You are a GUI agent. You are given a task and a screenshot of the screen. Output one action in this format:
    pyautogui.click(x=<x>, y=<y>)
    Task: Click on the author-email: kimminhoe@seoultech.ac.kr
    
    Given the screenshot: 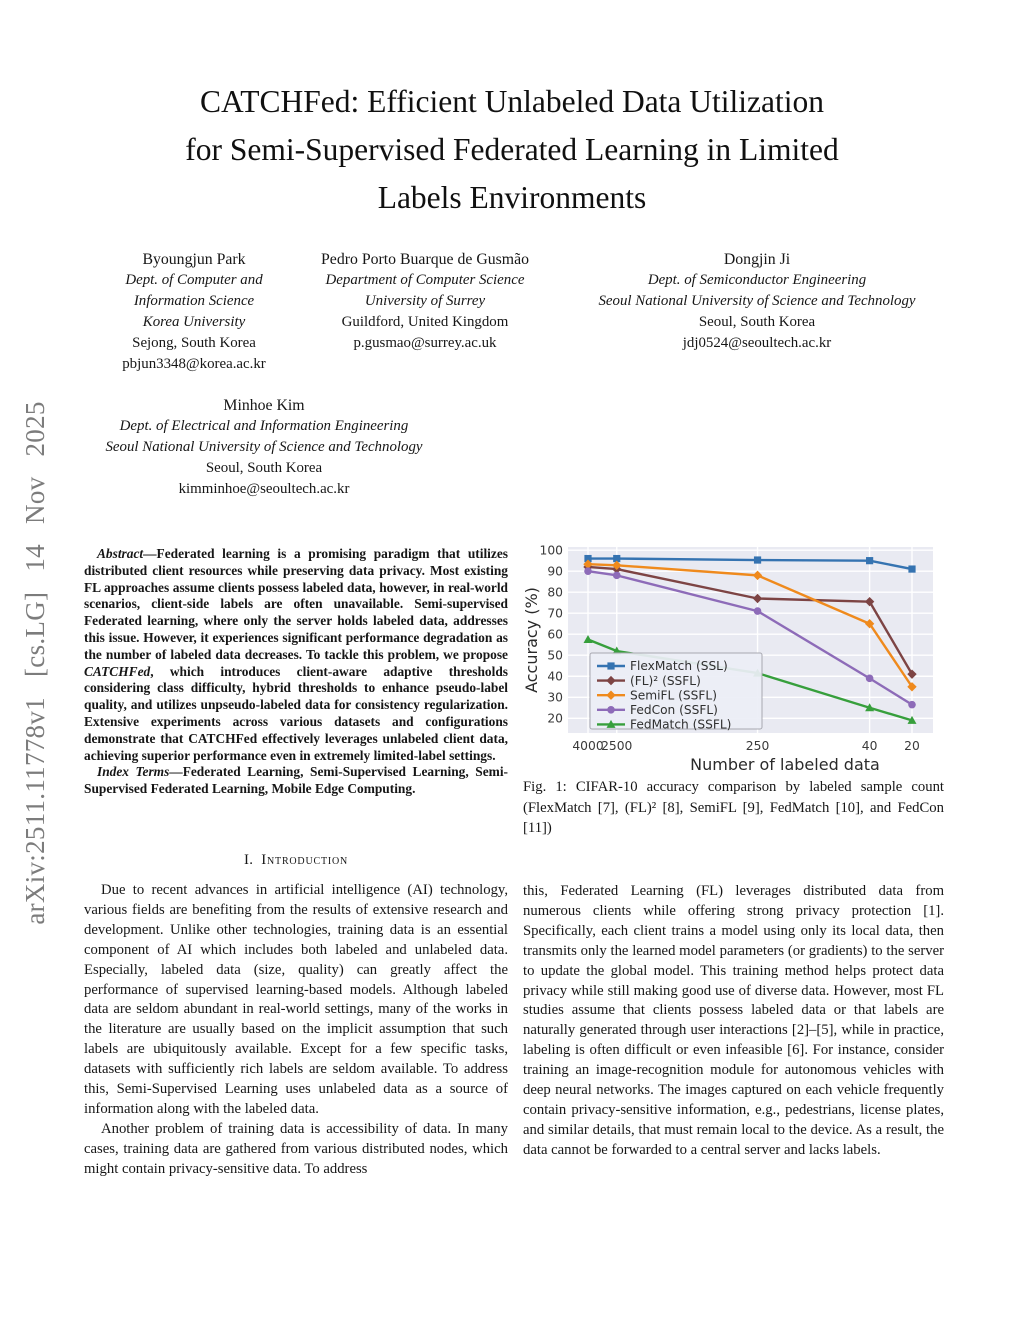 What is the action you would take?
    pyautogui.click(x=264, y=489)
    